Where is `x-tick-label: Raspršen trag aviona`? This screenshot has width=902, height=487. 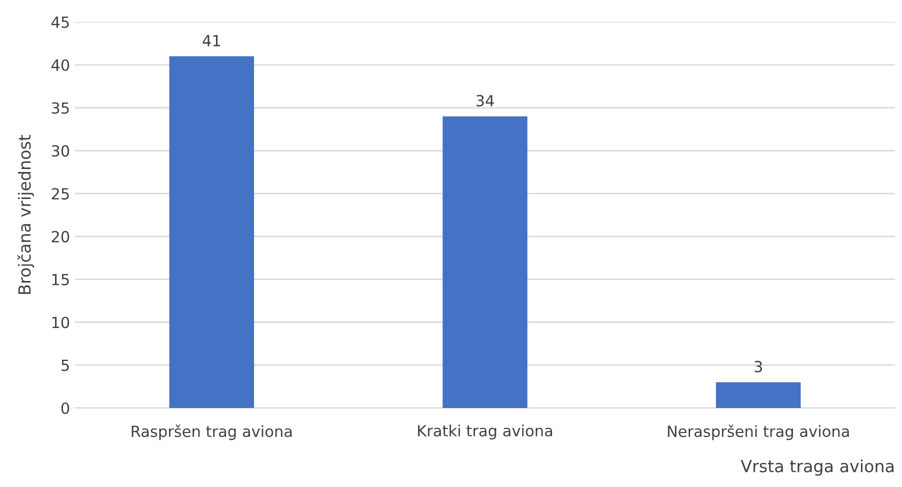
x-tick-label: Raspršen trag aviona is located at coordinates (212, 432).